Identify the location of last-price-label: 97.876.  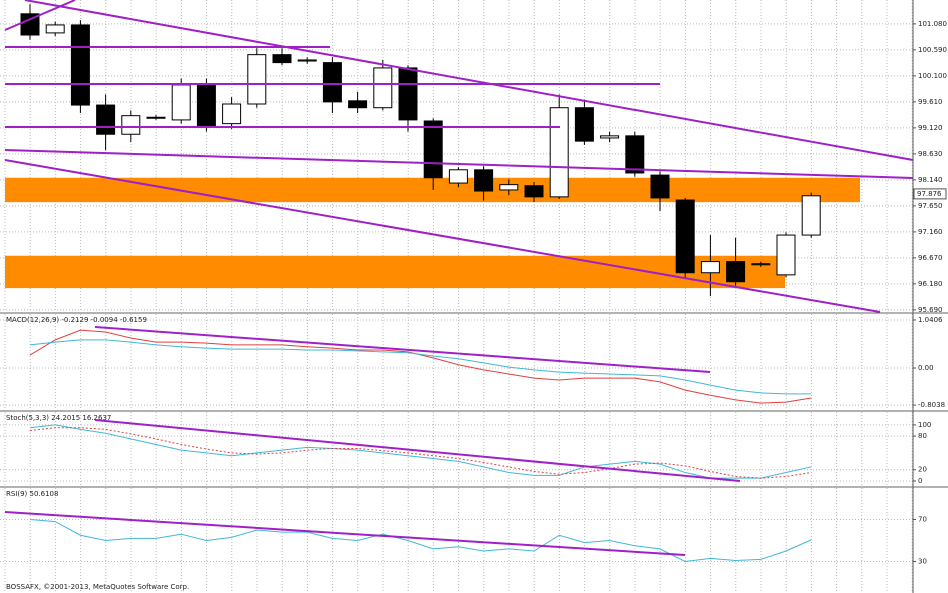
(929, 194).